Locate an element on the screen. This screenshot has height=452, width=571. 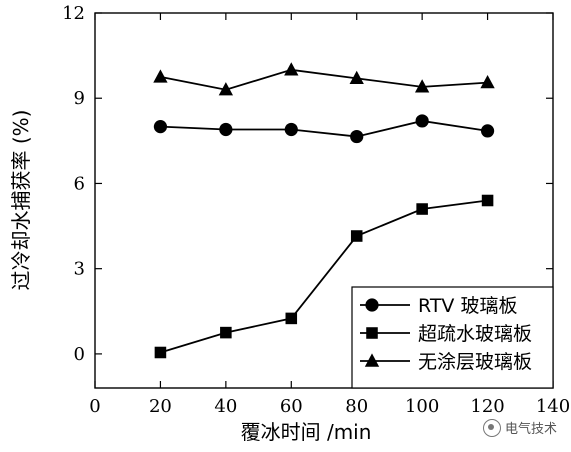
legend-item: 无涂层玻璃板 is located at coordinates (446, 362).